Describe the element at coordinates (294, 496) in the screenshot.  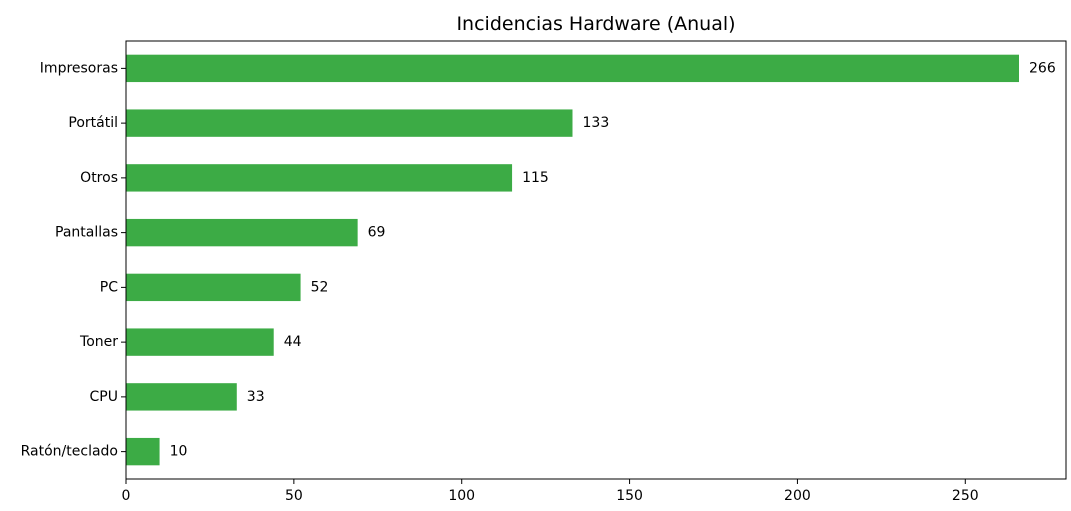
I see `x-tick-label-1: 50` at that location.